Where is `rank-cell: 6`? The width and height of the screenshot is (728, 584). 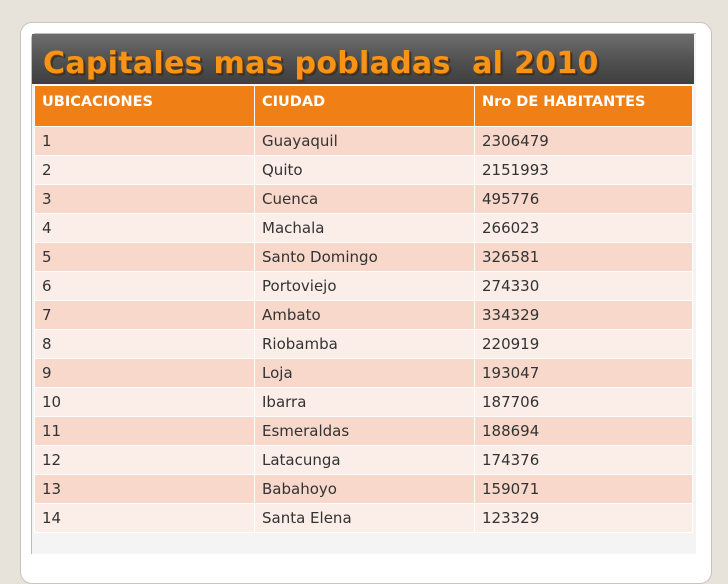
rank-cell: 6 is located at coordinates (144, 286).